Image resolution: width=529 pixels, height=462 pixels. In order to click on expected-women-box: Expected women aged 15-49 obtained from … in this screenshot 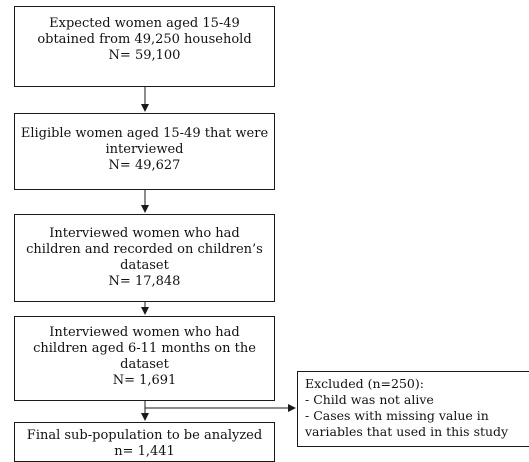, I will do `click(144, 46)`.